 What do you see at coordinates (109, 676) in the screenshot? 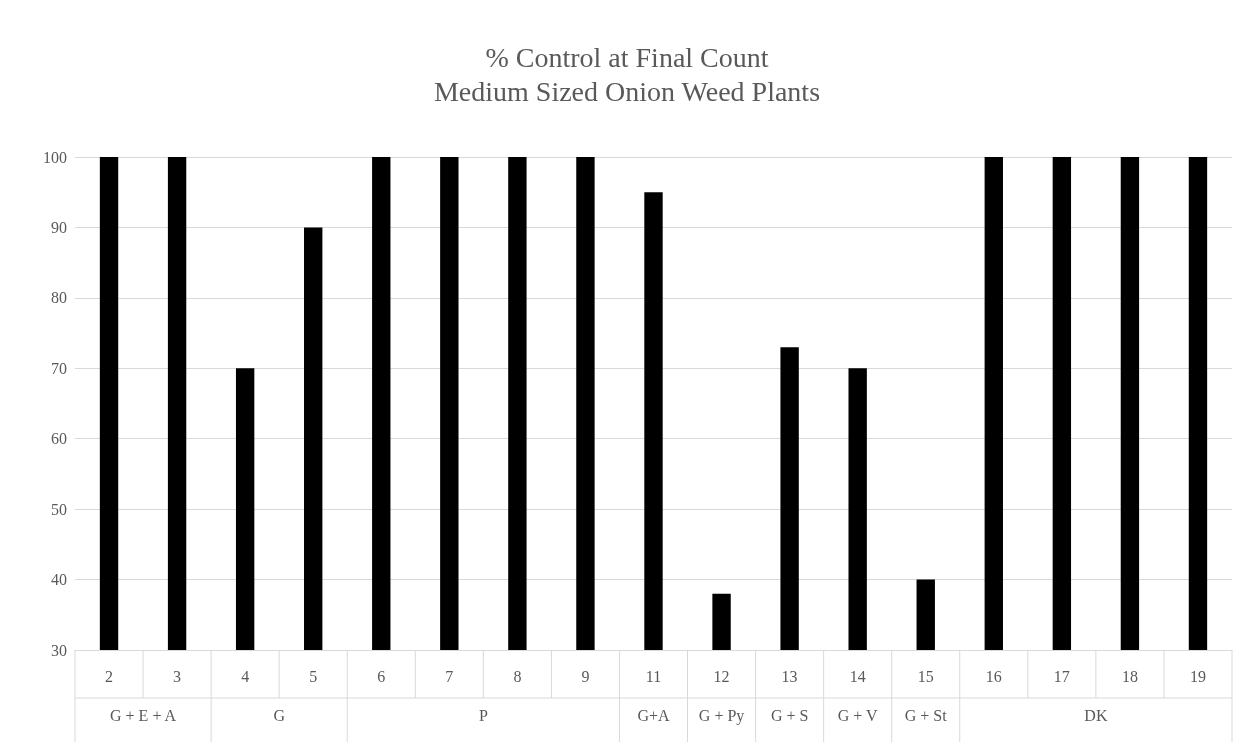
I see `x-tick-label: 2` at bounding box center [109, 676].